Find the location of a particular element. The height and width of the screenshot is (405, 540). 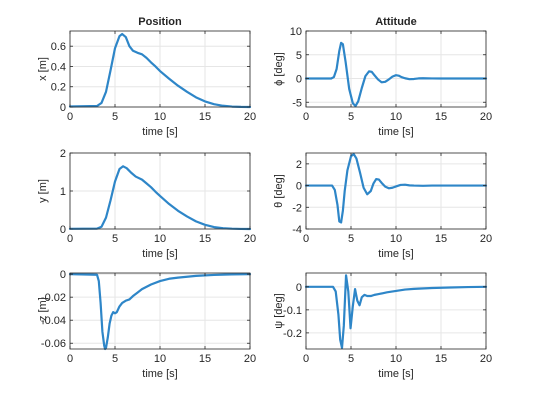

theta-plot: 0 5 10 15 20 -4 -2 0 2 time [s] θ [deg] is located at coordinates (382, 206).